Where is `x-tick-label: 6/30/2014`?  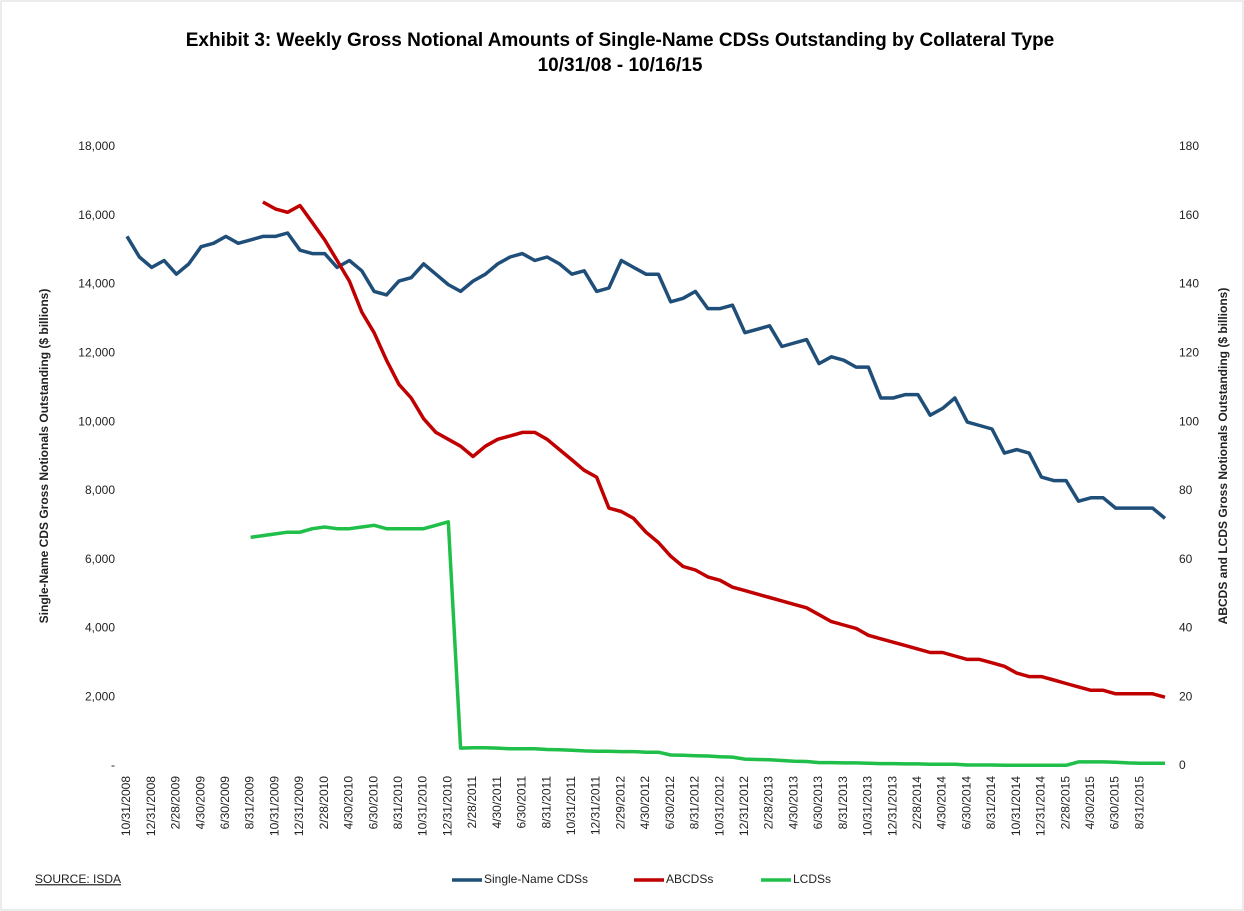 x-tick-label: 6/30/2014 is located at coordinates (966, 803).